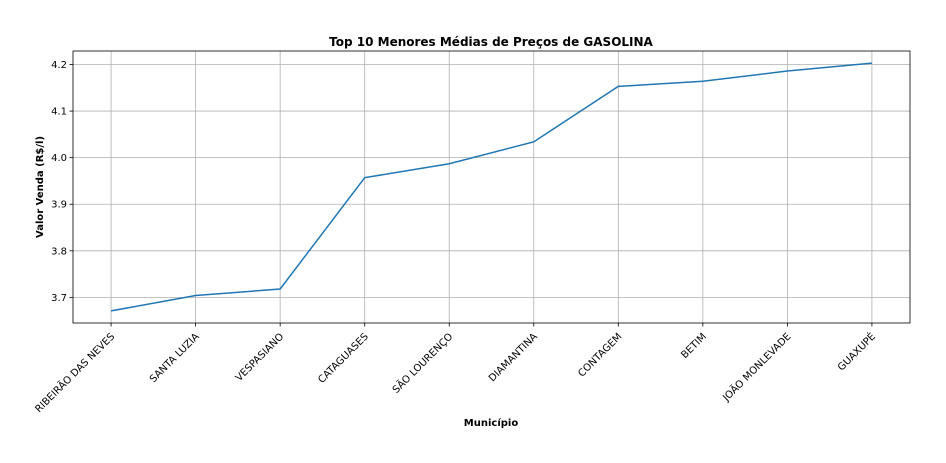  Describe the element at coordinates (59, 251) in the screenshot. I see `y-tick-label: 3.8` at that location.